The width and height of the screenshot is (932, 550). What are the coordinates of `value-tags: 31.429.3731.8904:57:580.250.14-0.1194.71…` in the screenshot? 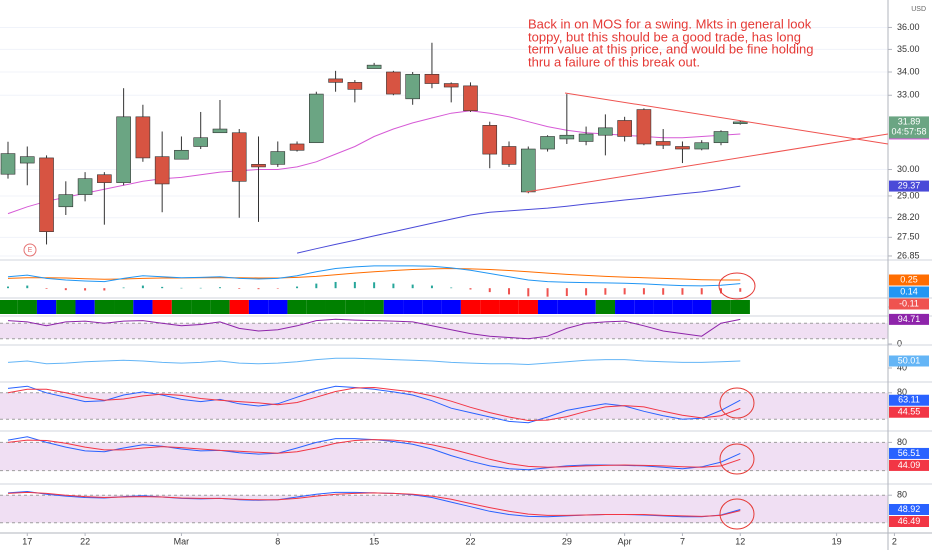 It's located at (909, 321).